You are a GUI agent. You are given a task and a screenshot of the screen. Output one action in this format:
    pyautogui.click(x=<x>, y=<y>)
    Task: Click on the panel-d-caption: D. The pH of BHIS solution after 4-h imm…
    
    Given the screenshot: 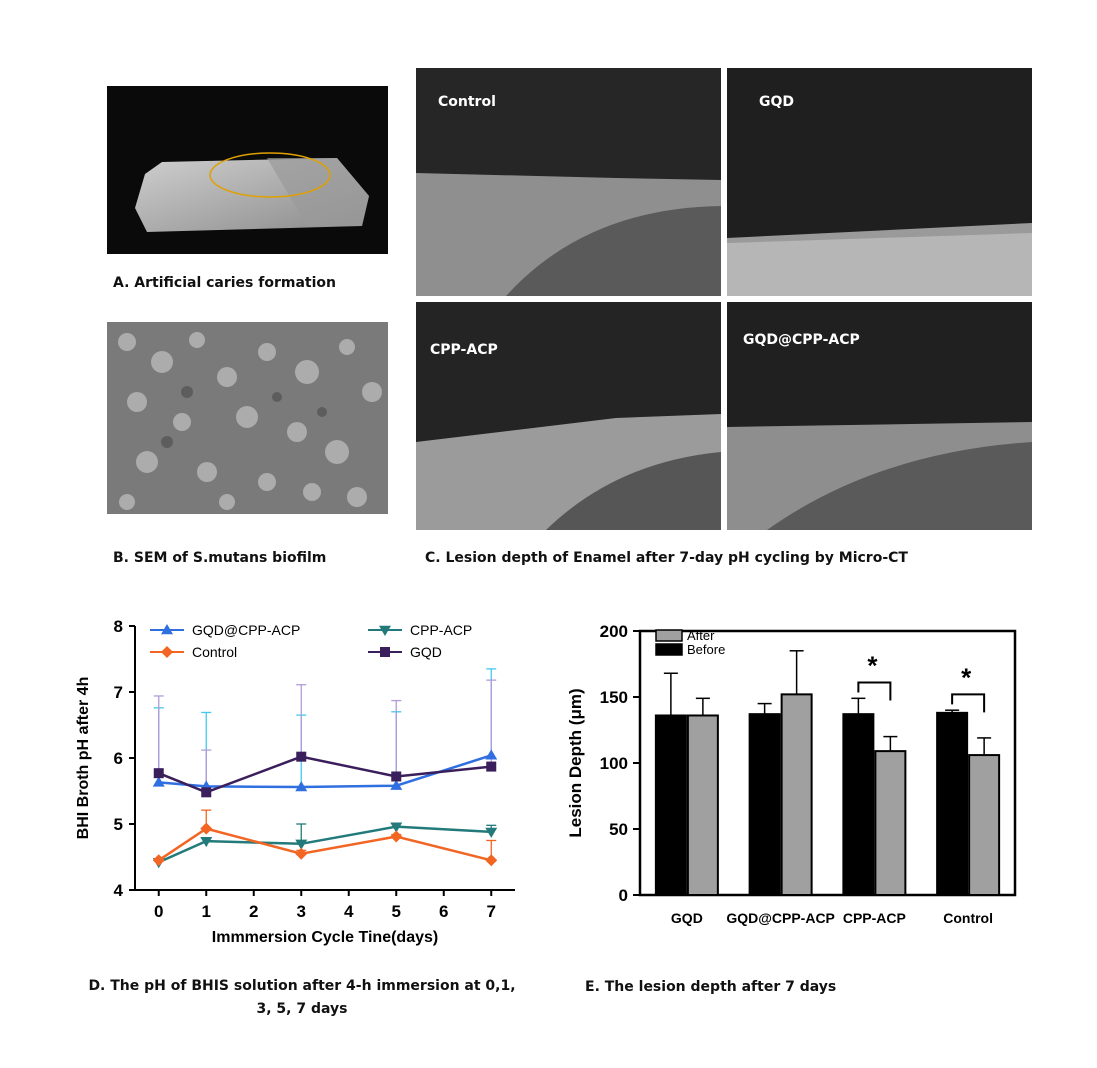 What is the action you would take?
    pyautogui.click(x=302, y=997)
    